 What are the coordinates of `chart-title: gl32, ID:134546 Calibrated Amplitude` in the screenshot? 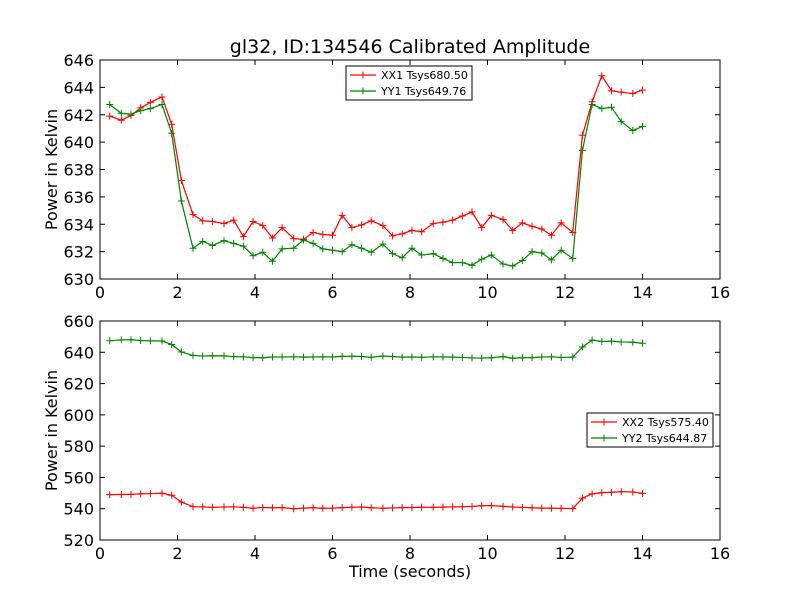 It's located at (410, 47).